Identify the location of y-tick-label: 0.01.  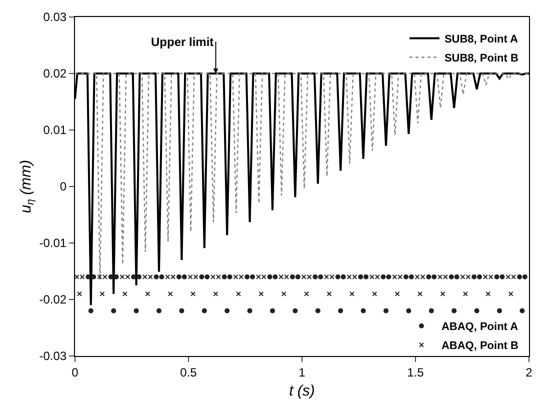
(55, 130).